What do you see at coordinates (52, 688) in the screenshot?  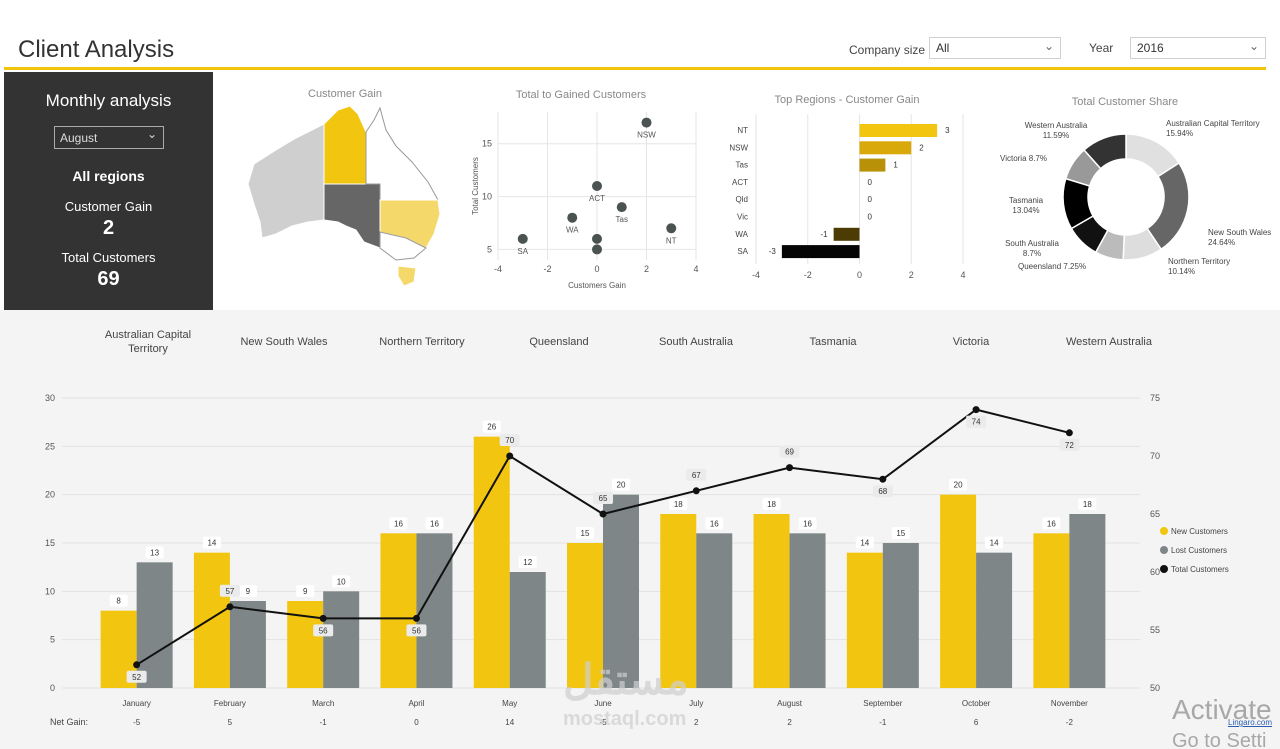 I see `combo-ytick: 0` at bounding box center [52, 688].